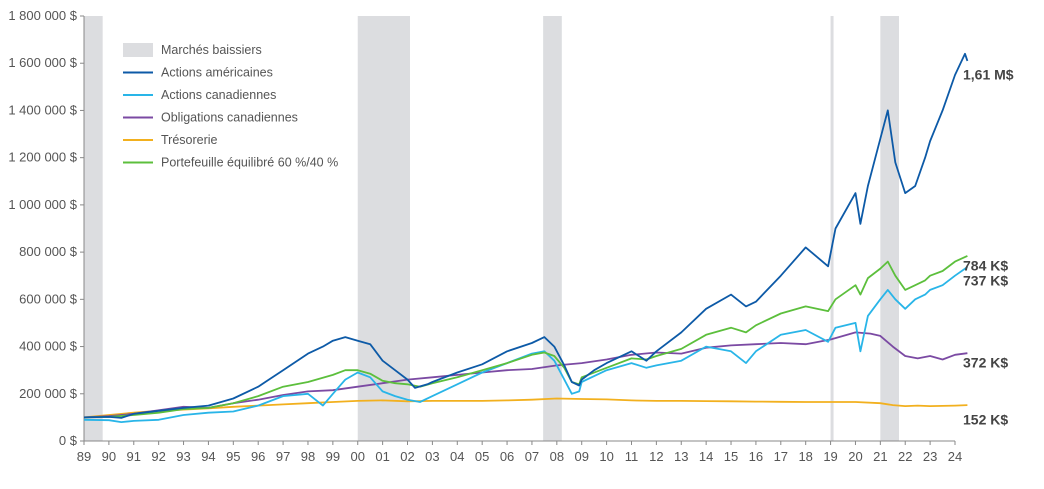  Describe the element at coordinates (48, 346) in the screenshot. I see `y-tick-label: 400 000 $` at that location.